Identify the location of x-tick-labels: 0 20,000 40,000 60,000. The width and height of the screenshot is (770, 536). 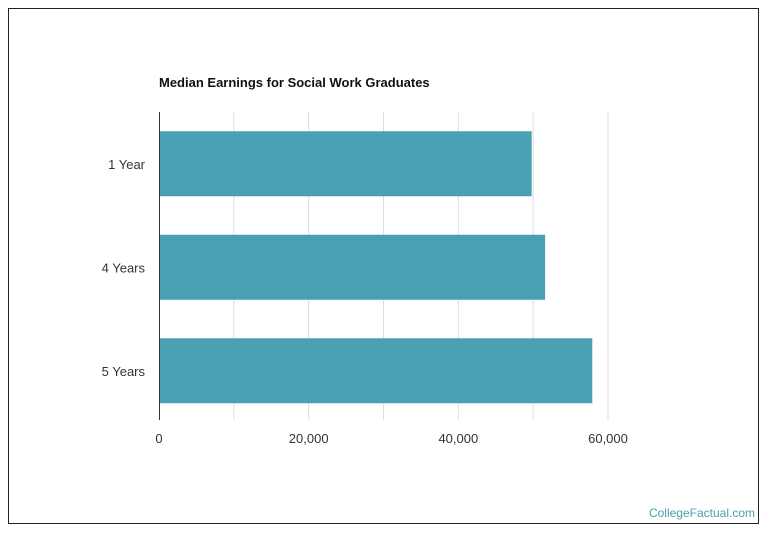
(391, 438).